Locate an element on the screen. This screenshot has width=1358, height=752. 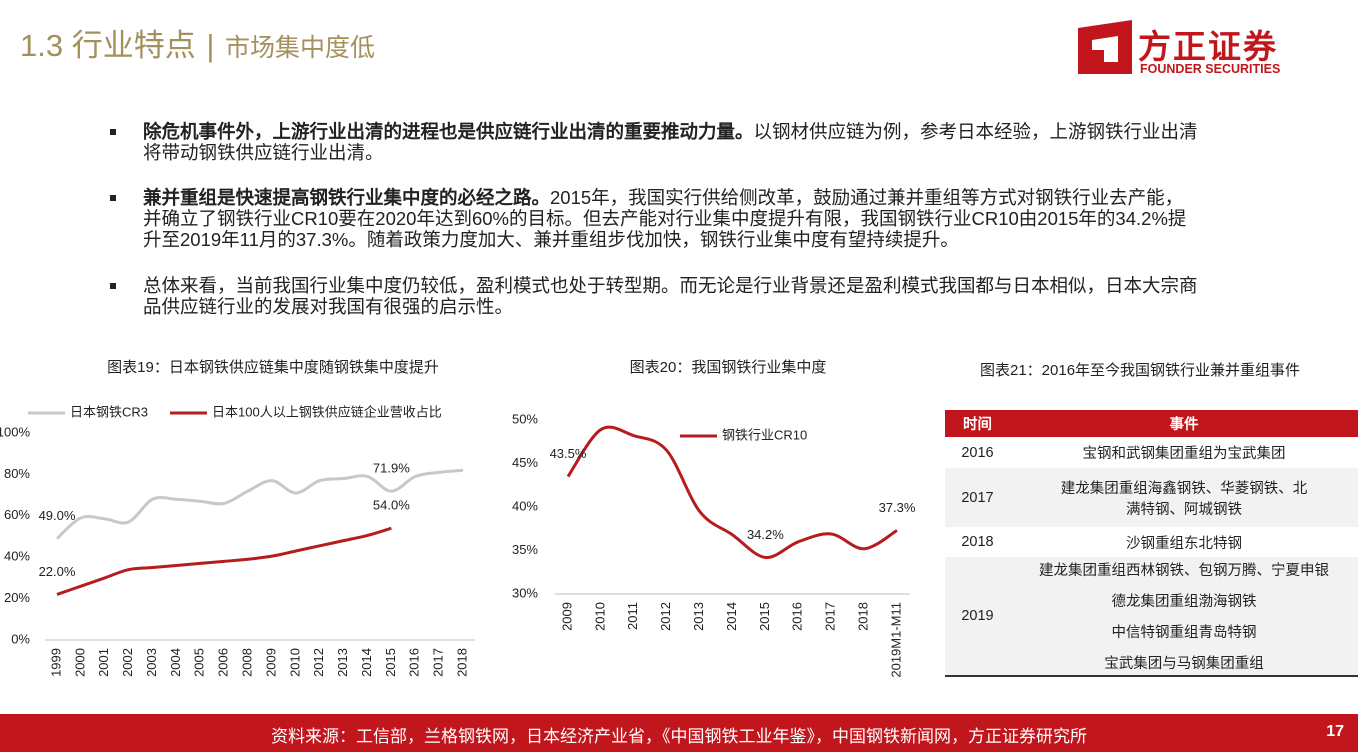
event: 德龙集团重组渤海钢铁 is located at coordinates (1184, 602).